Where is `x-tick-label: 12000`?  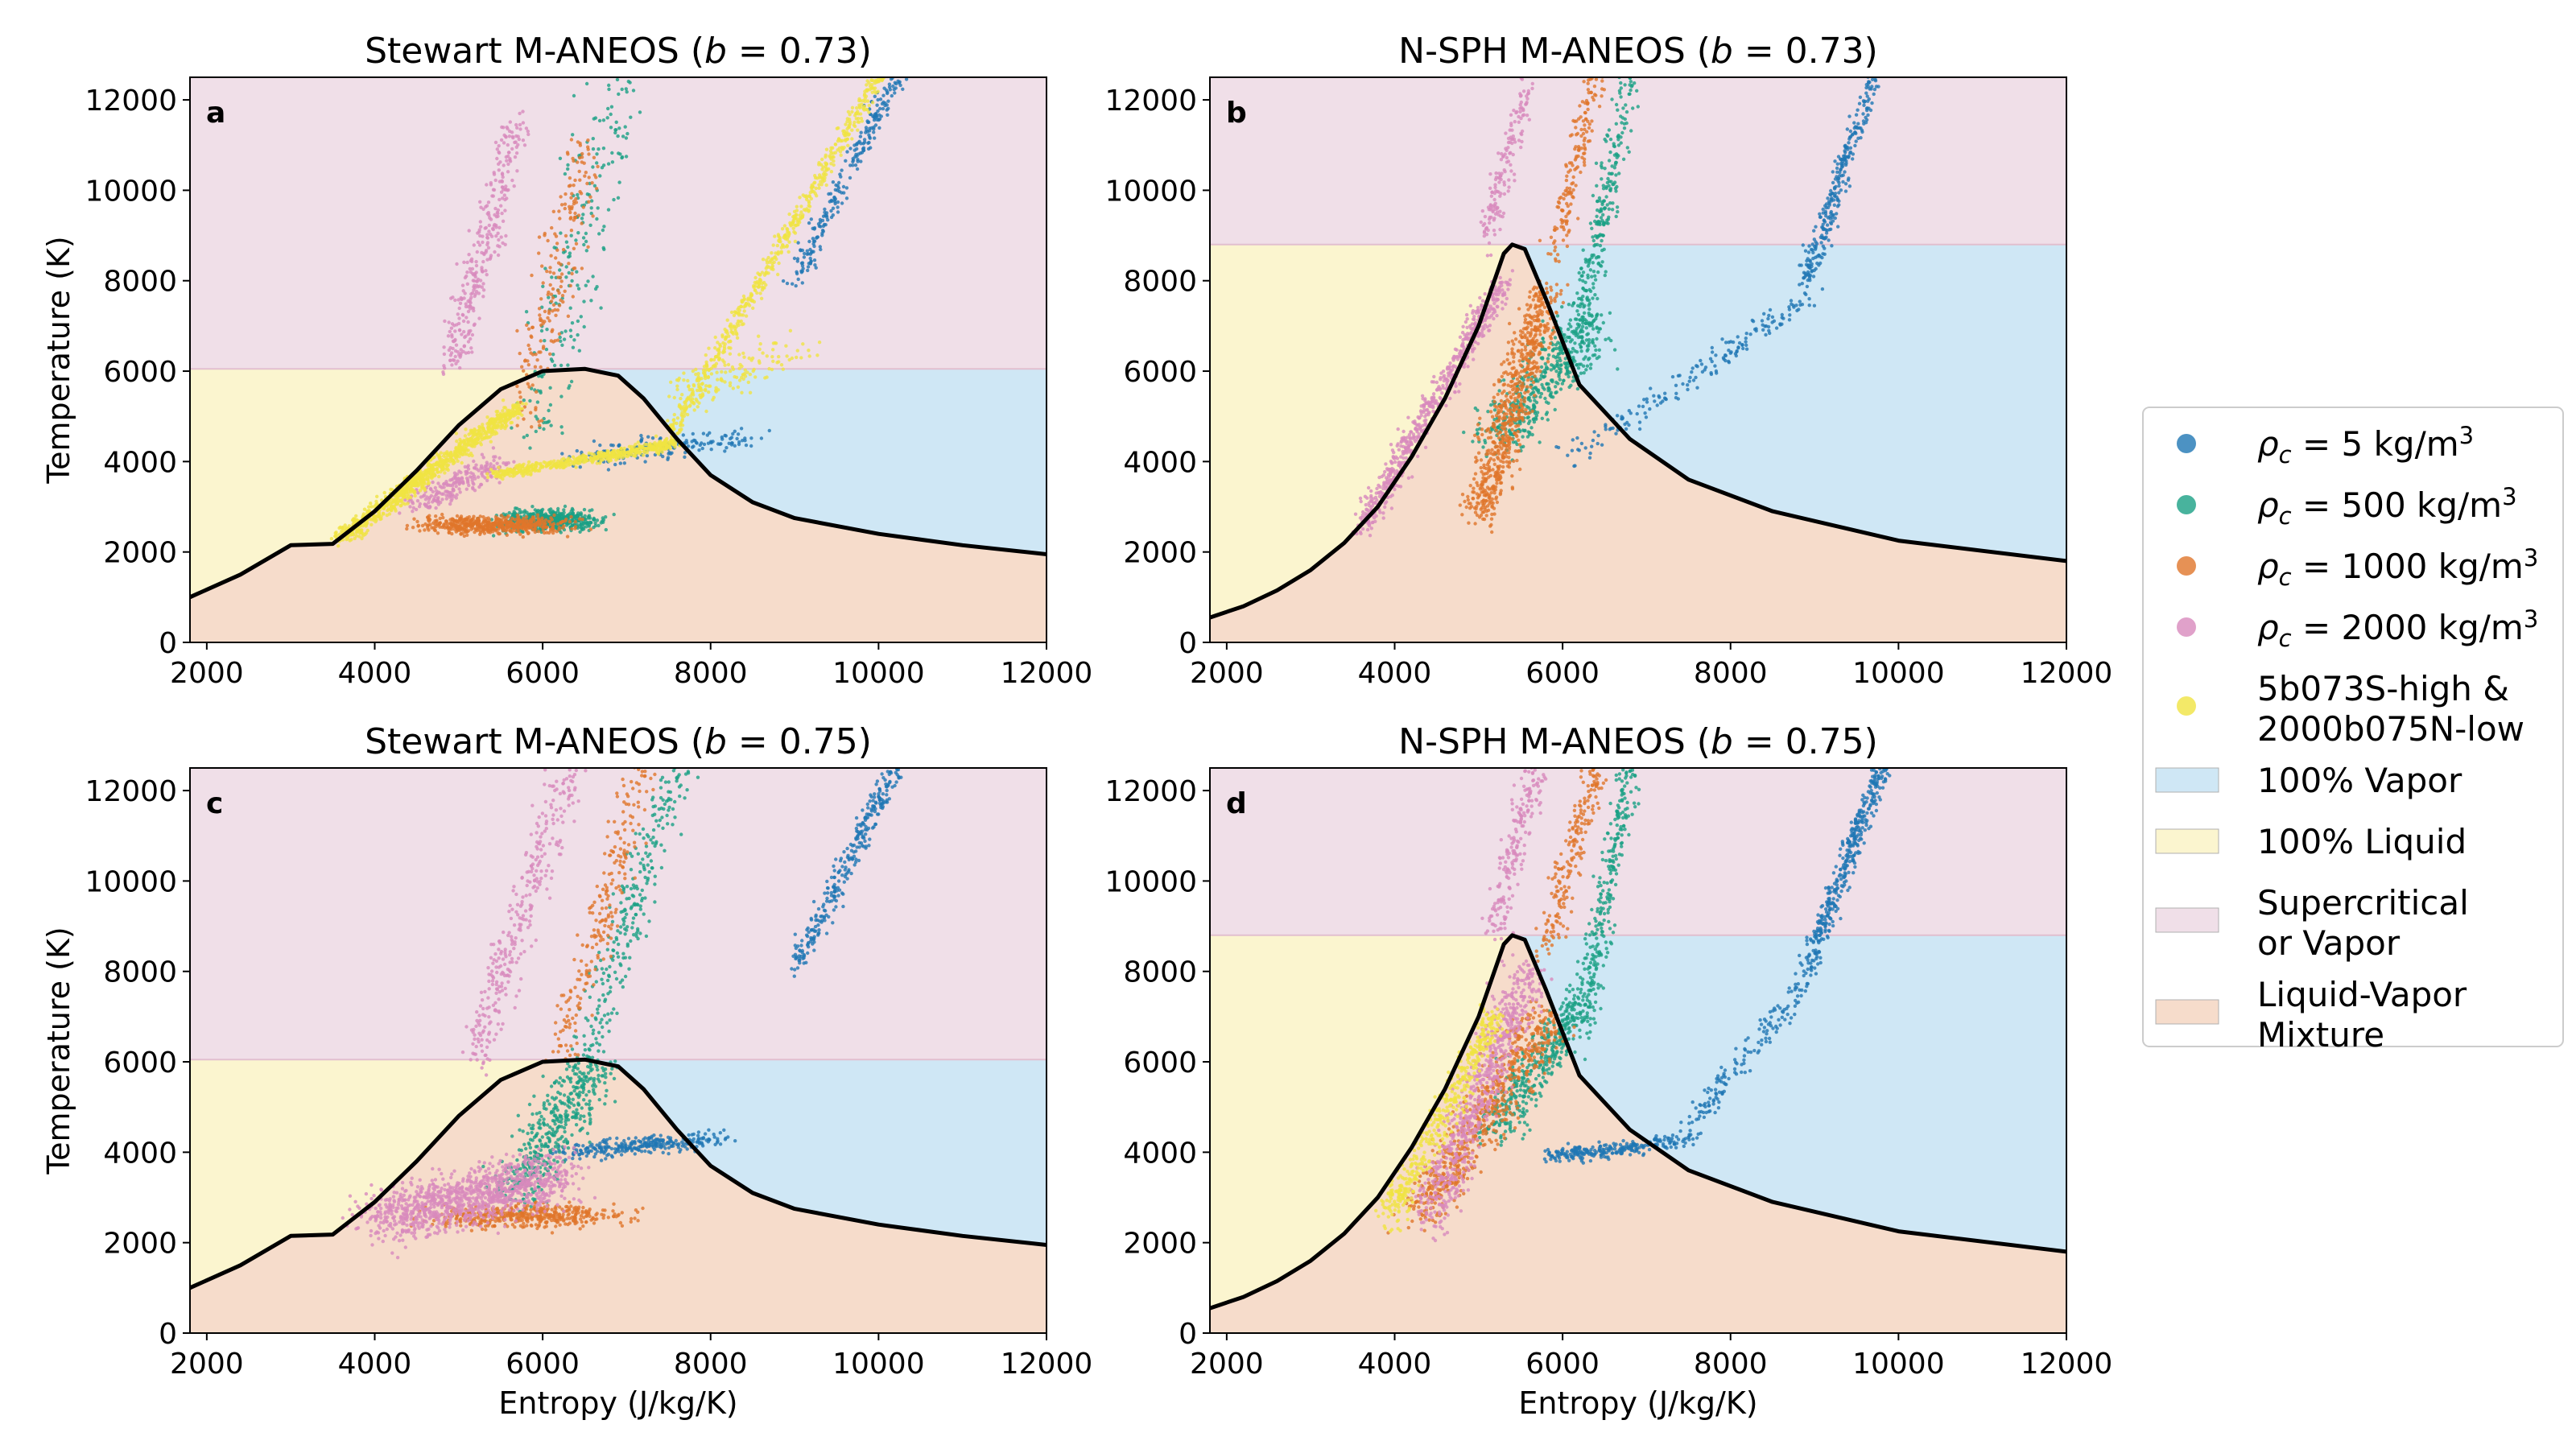
x-tick-label: 12000 is located at coordinates (1047, 673).